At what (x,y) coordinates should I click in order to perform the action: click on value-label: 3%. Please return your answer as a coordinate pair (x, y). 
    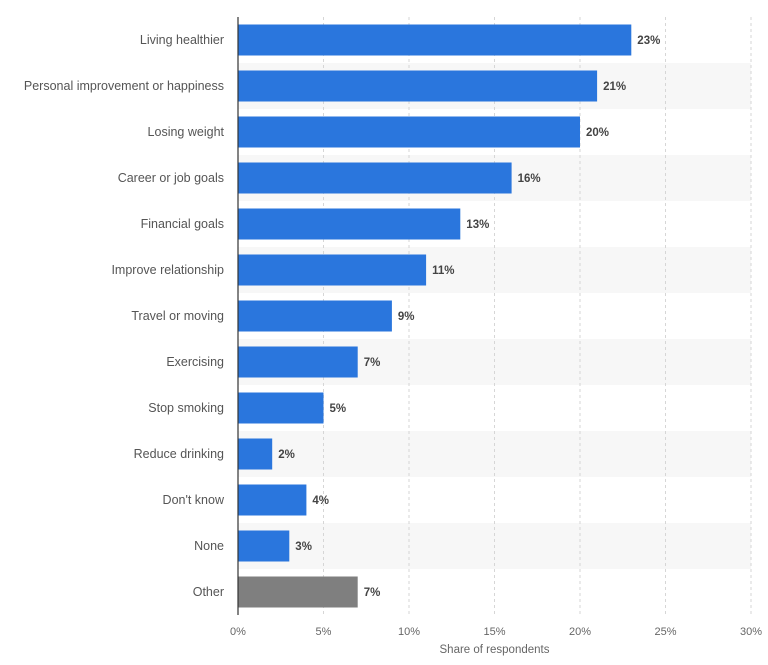
    Looking at the image, I should click on (303, 547).